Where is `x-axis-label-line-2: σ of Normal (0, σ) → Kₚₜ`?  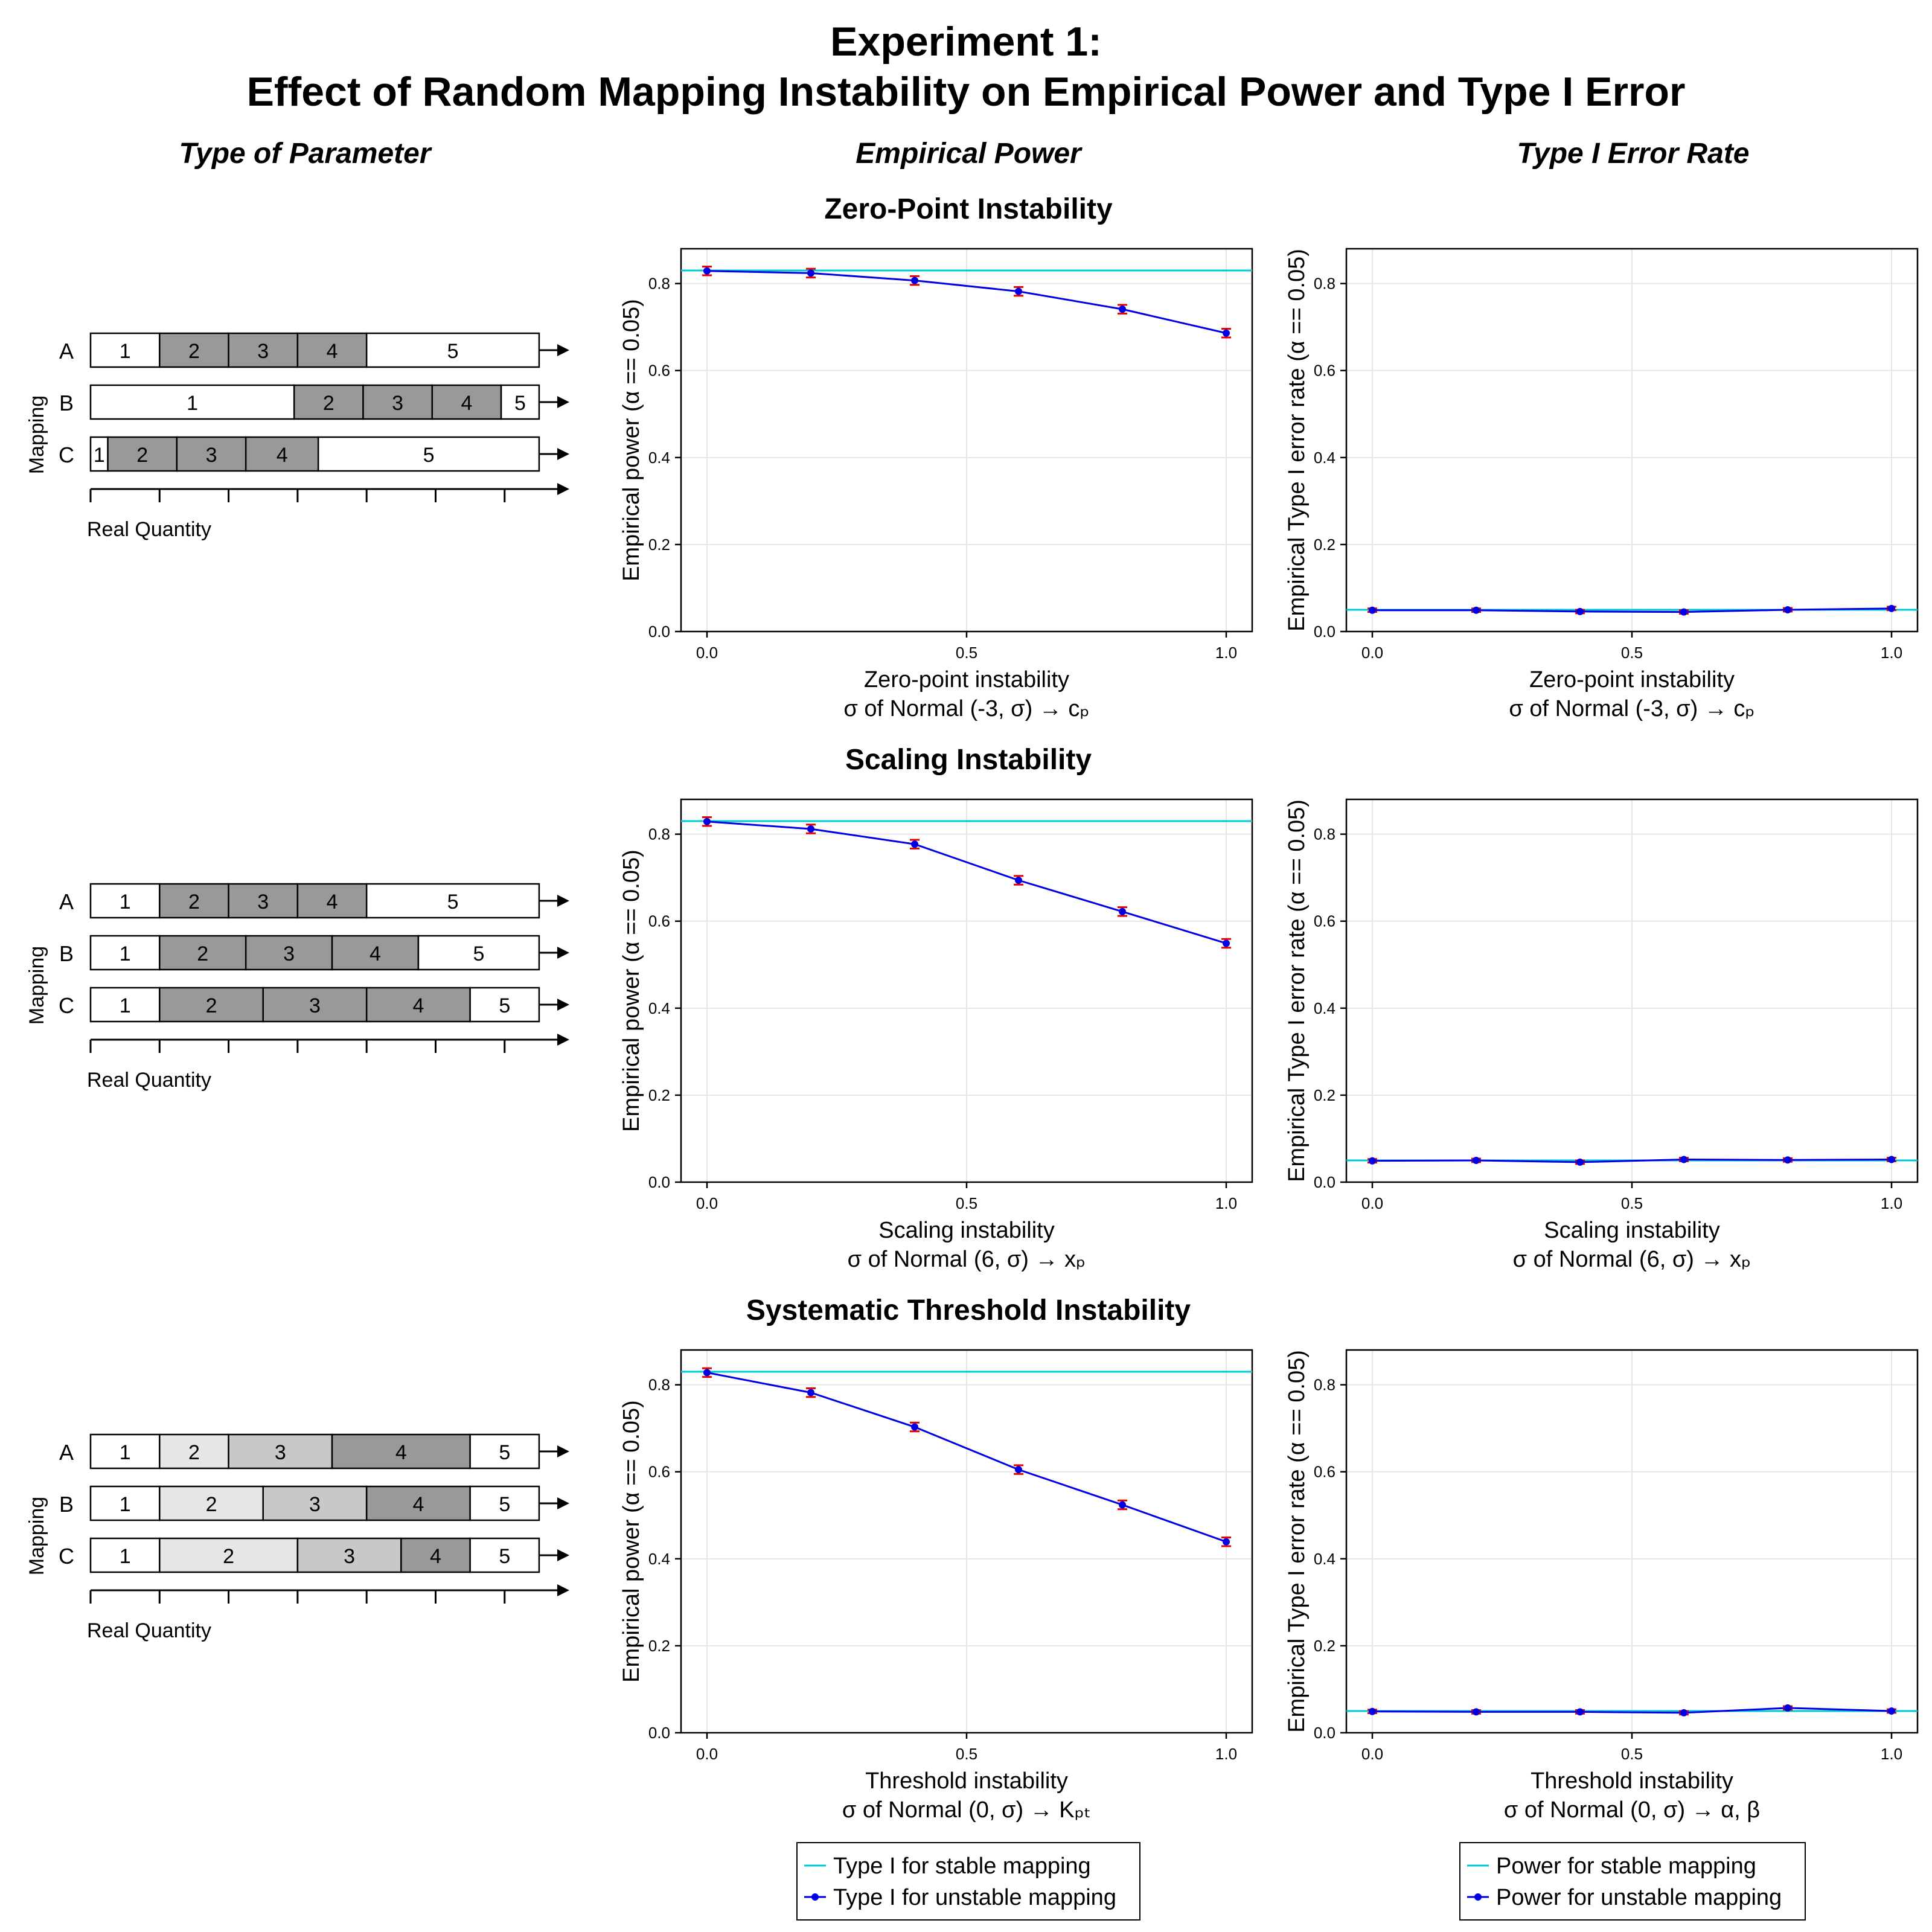 x-axis-label-line-2: σ of Normal (0, σ) → Kₚₜ is located at coordinates (967, 1810).